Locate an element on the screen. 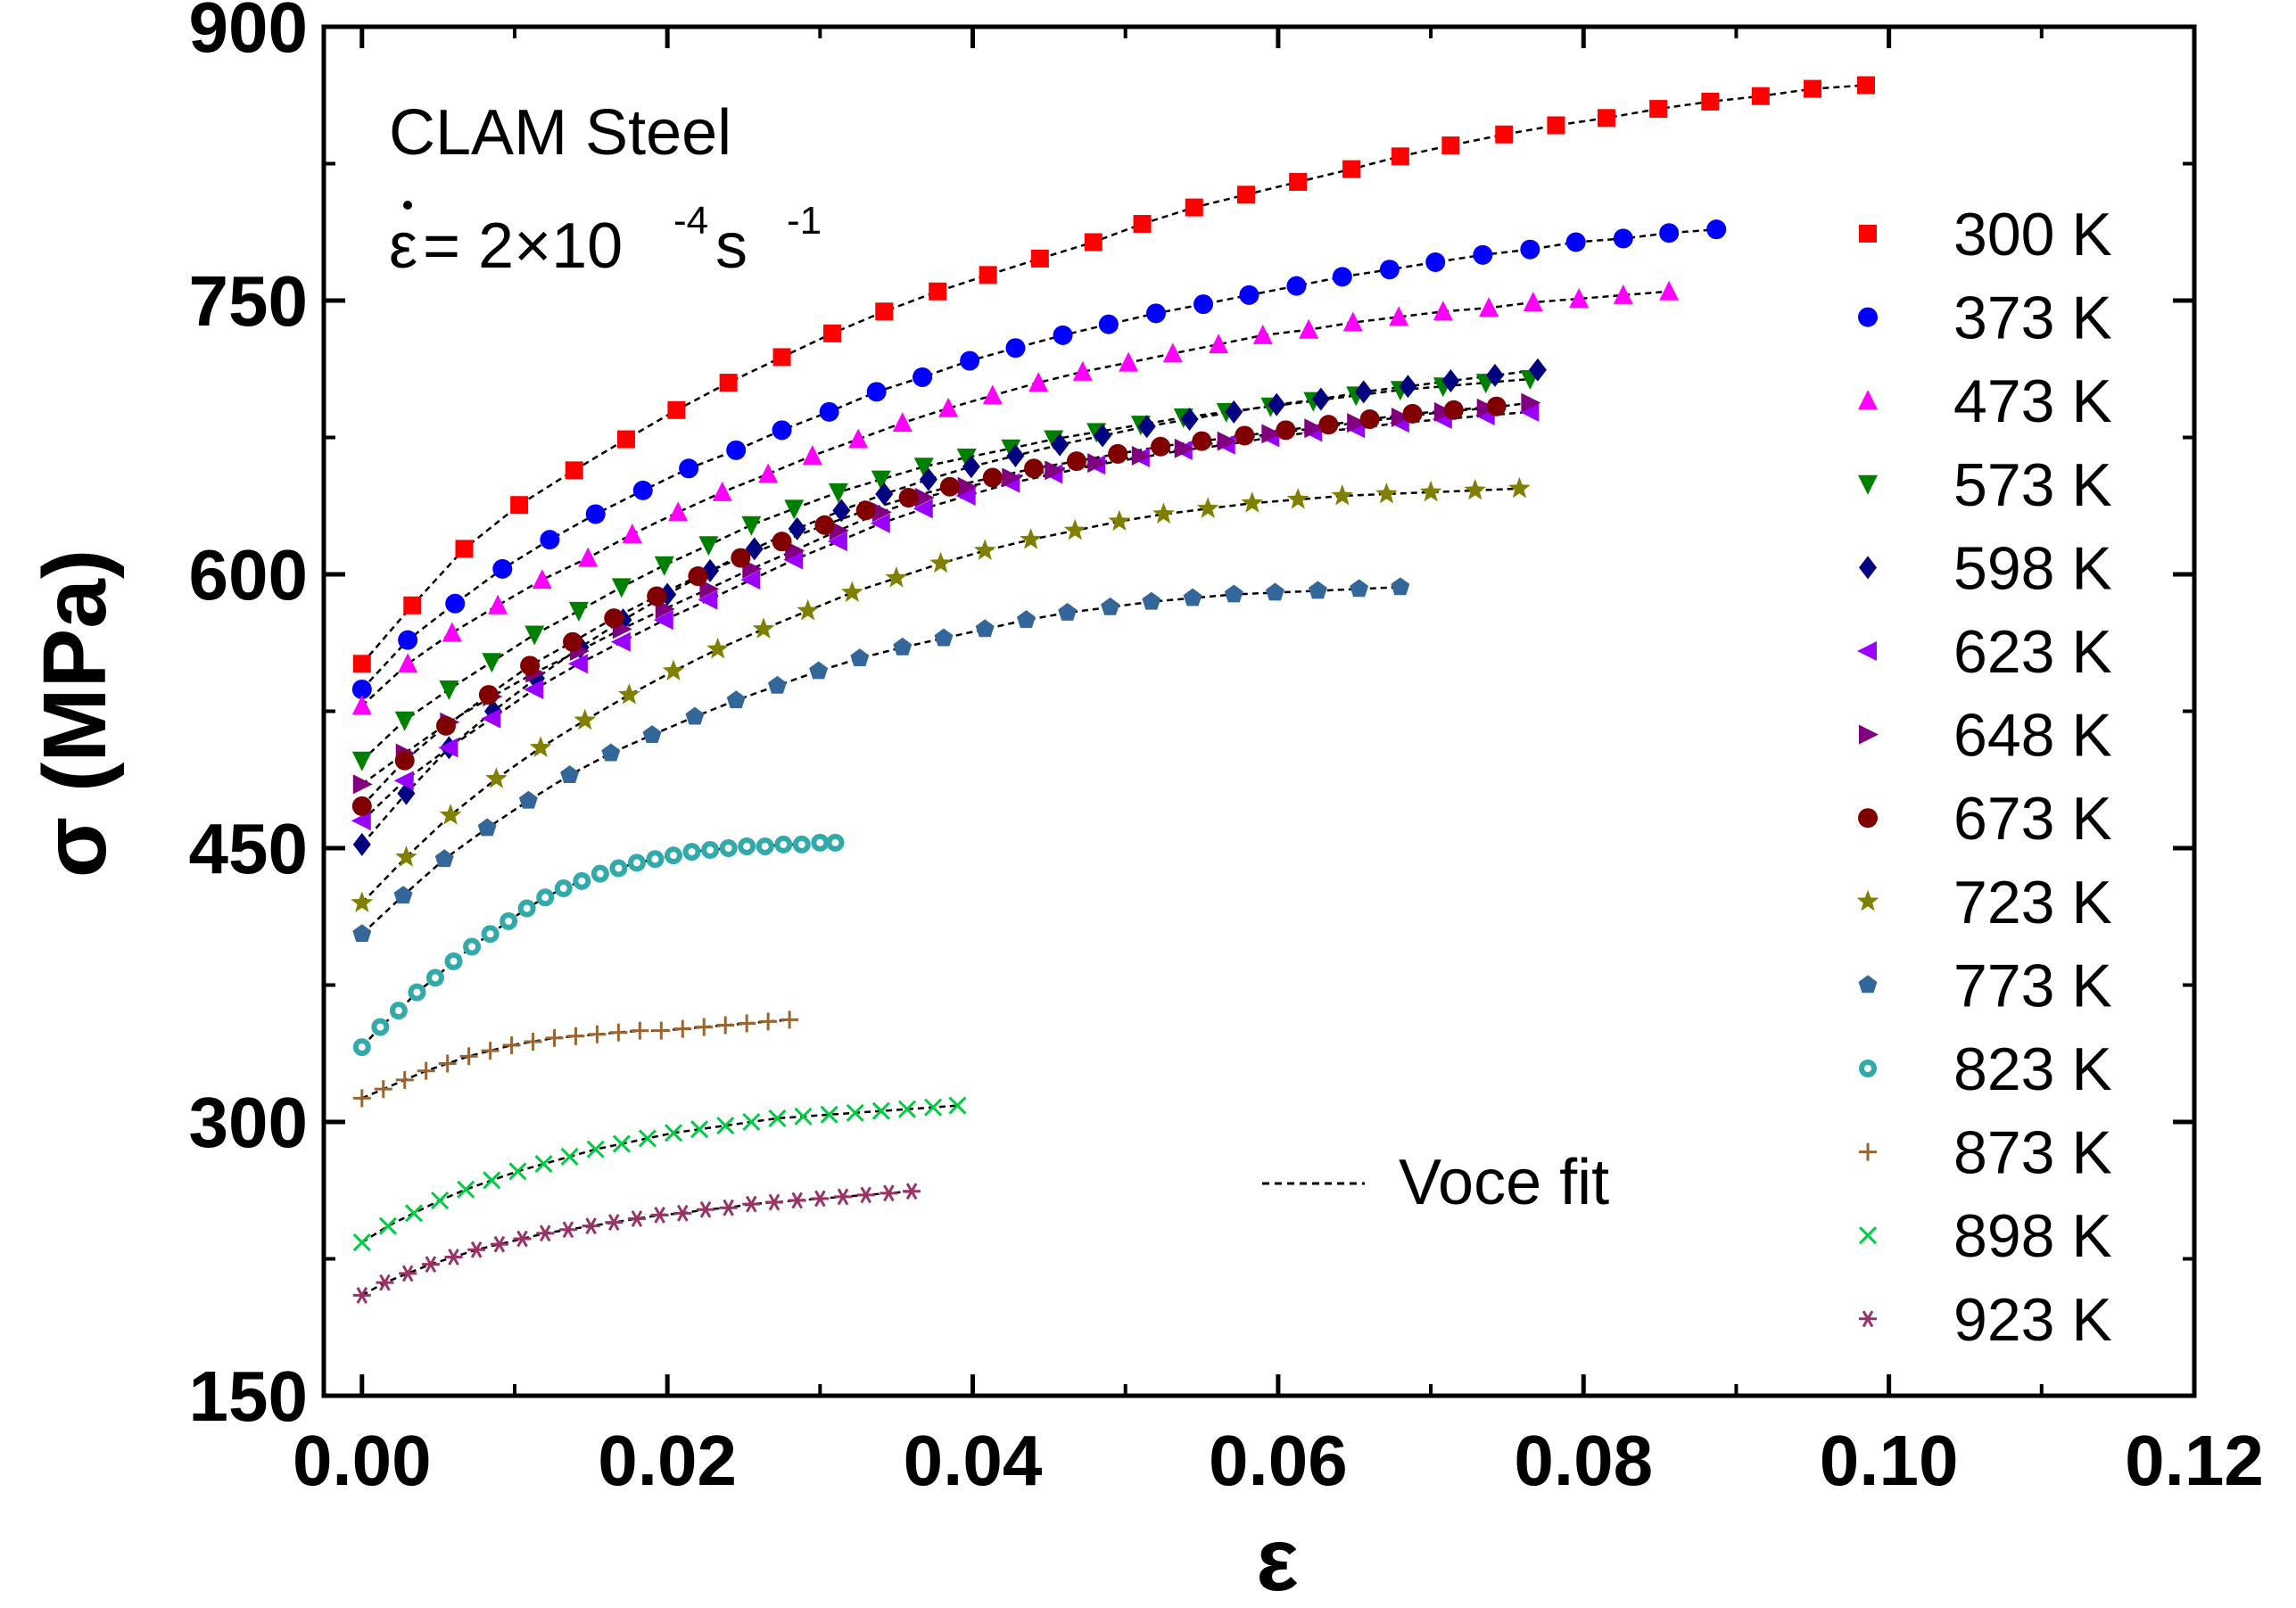 The width and height of the screenshot is (2296, 1608). legend-label: 623 K is located at coordinates (2032, 652).